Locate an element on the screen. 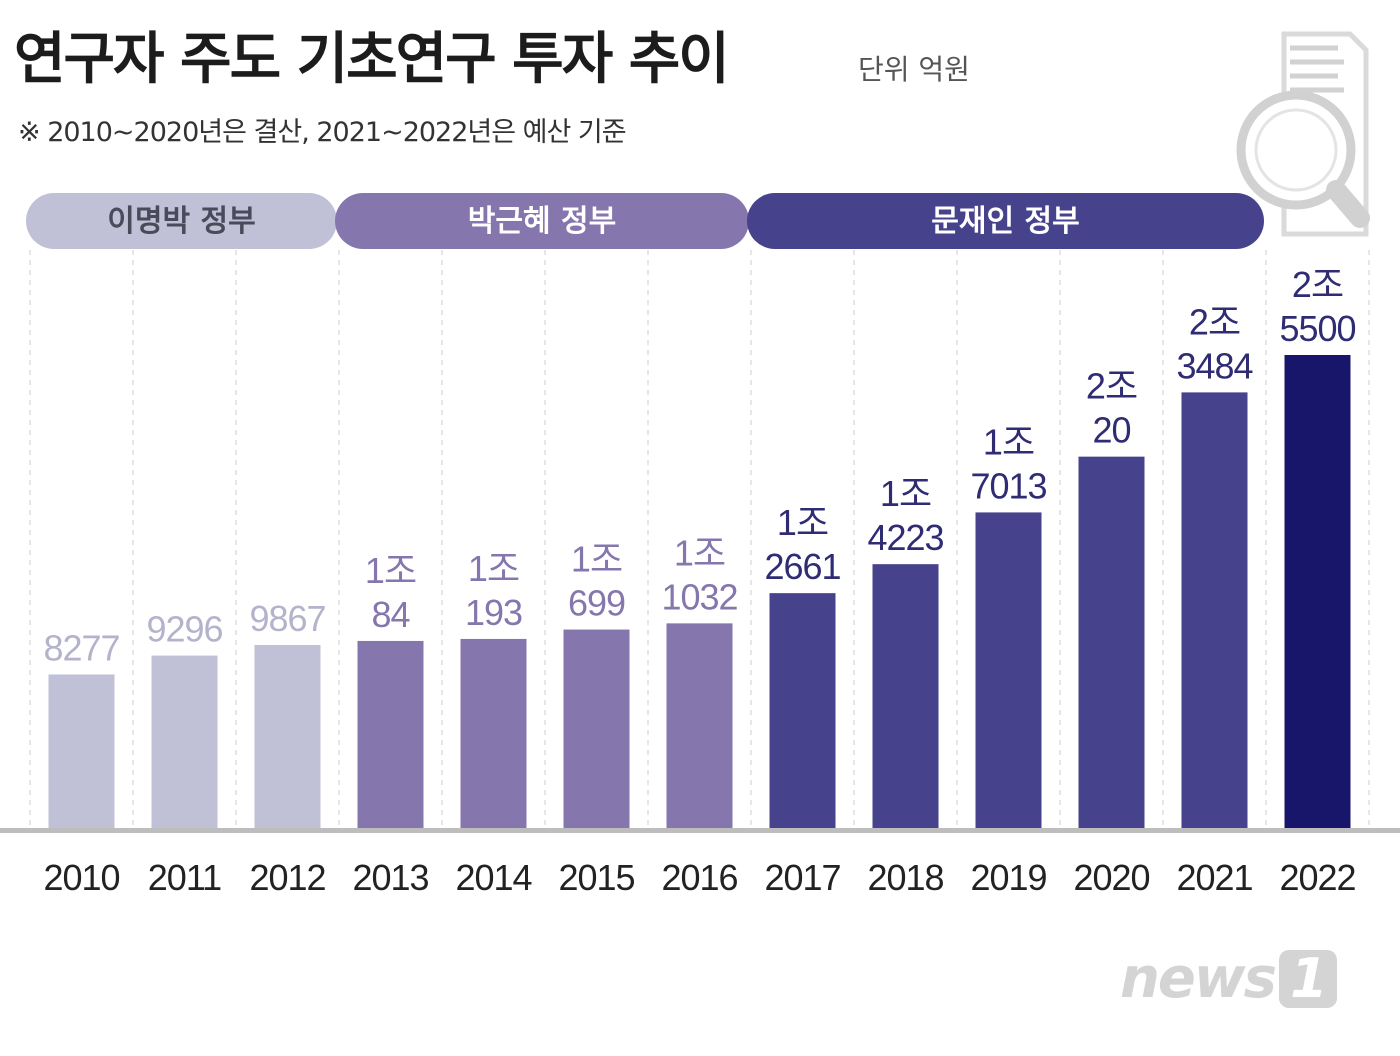 The image size is (1400, 1056). news1-watermark: news 1 is located at coordinates (1228, 978).